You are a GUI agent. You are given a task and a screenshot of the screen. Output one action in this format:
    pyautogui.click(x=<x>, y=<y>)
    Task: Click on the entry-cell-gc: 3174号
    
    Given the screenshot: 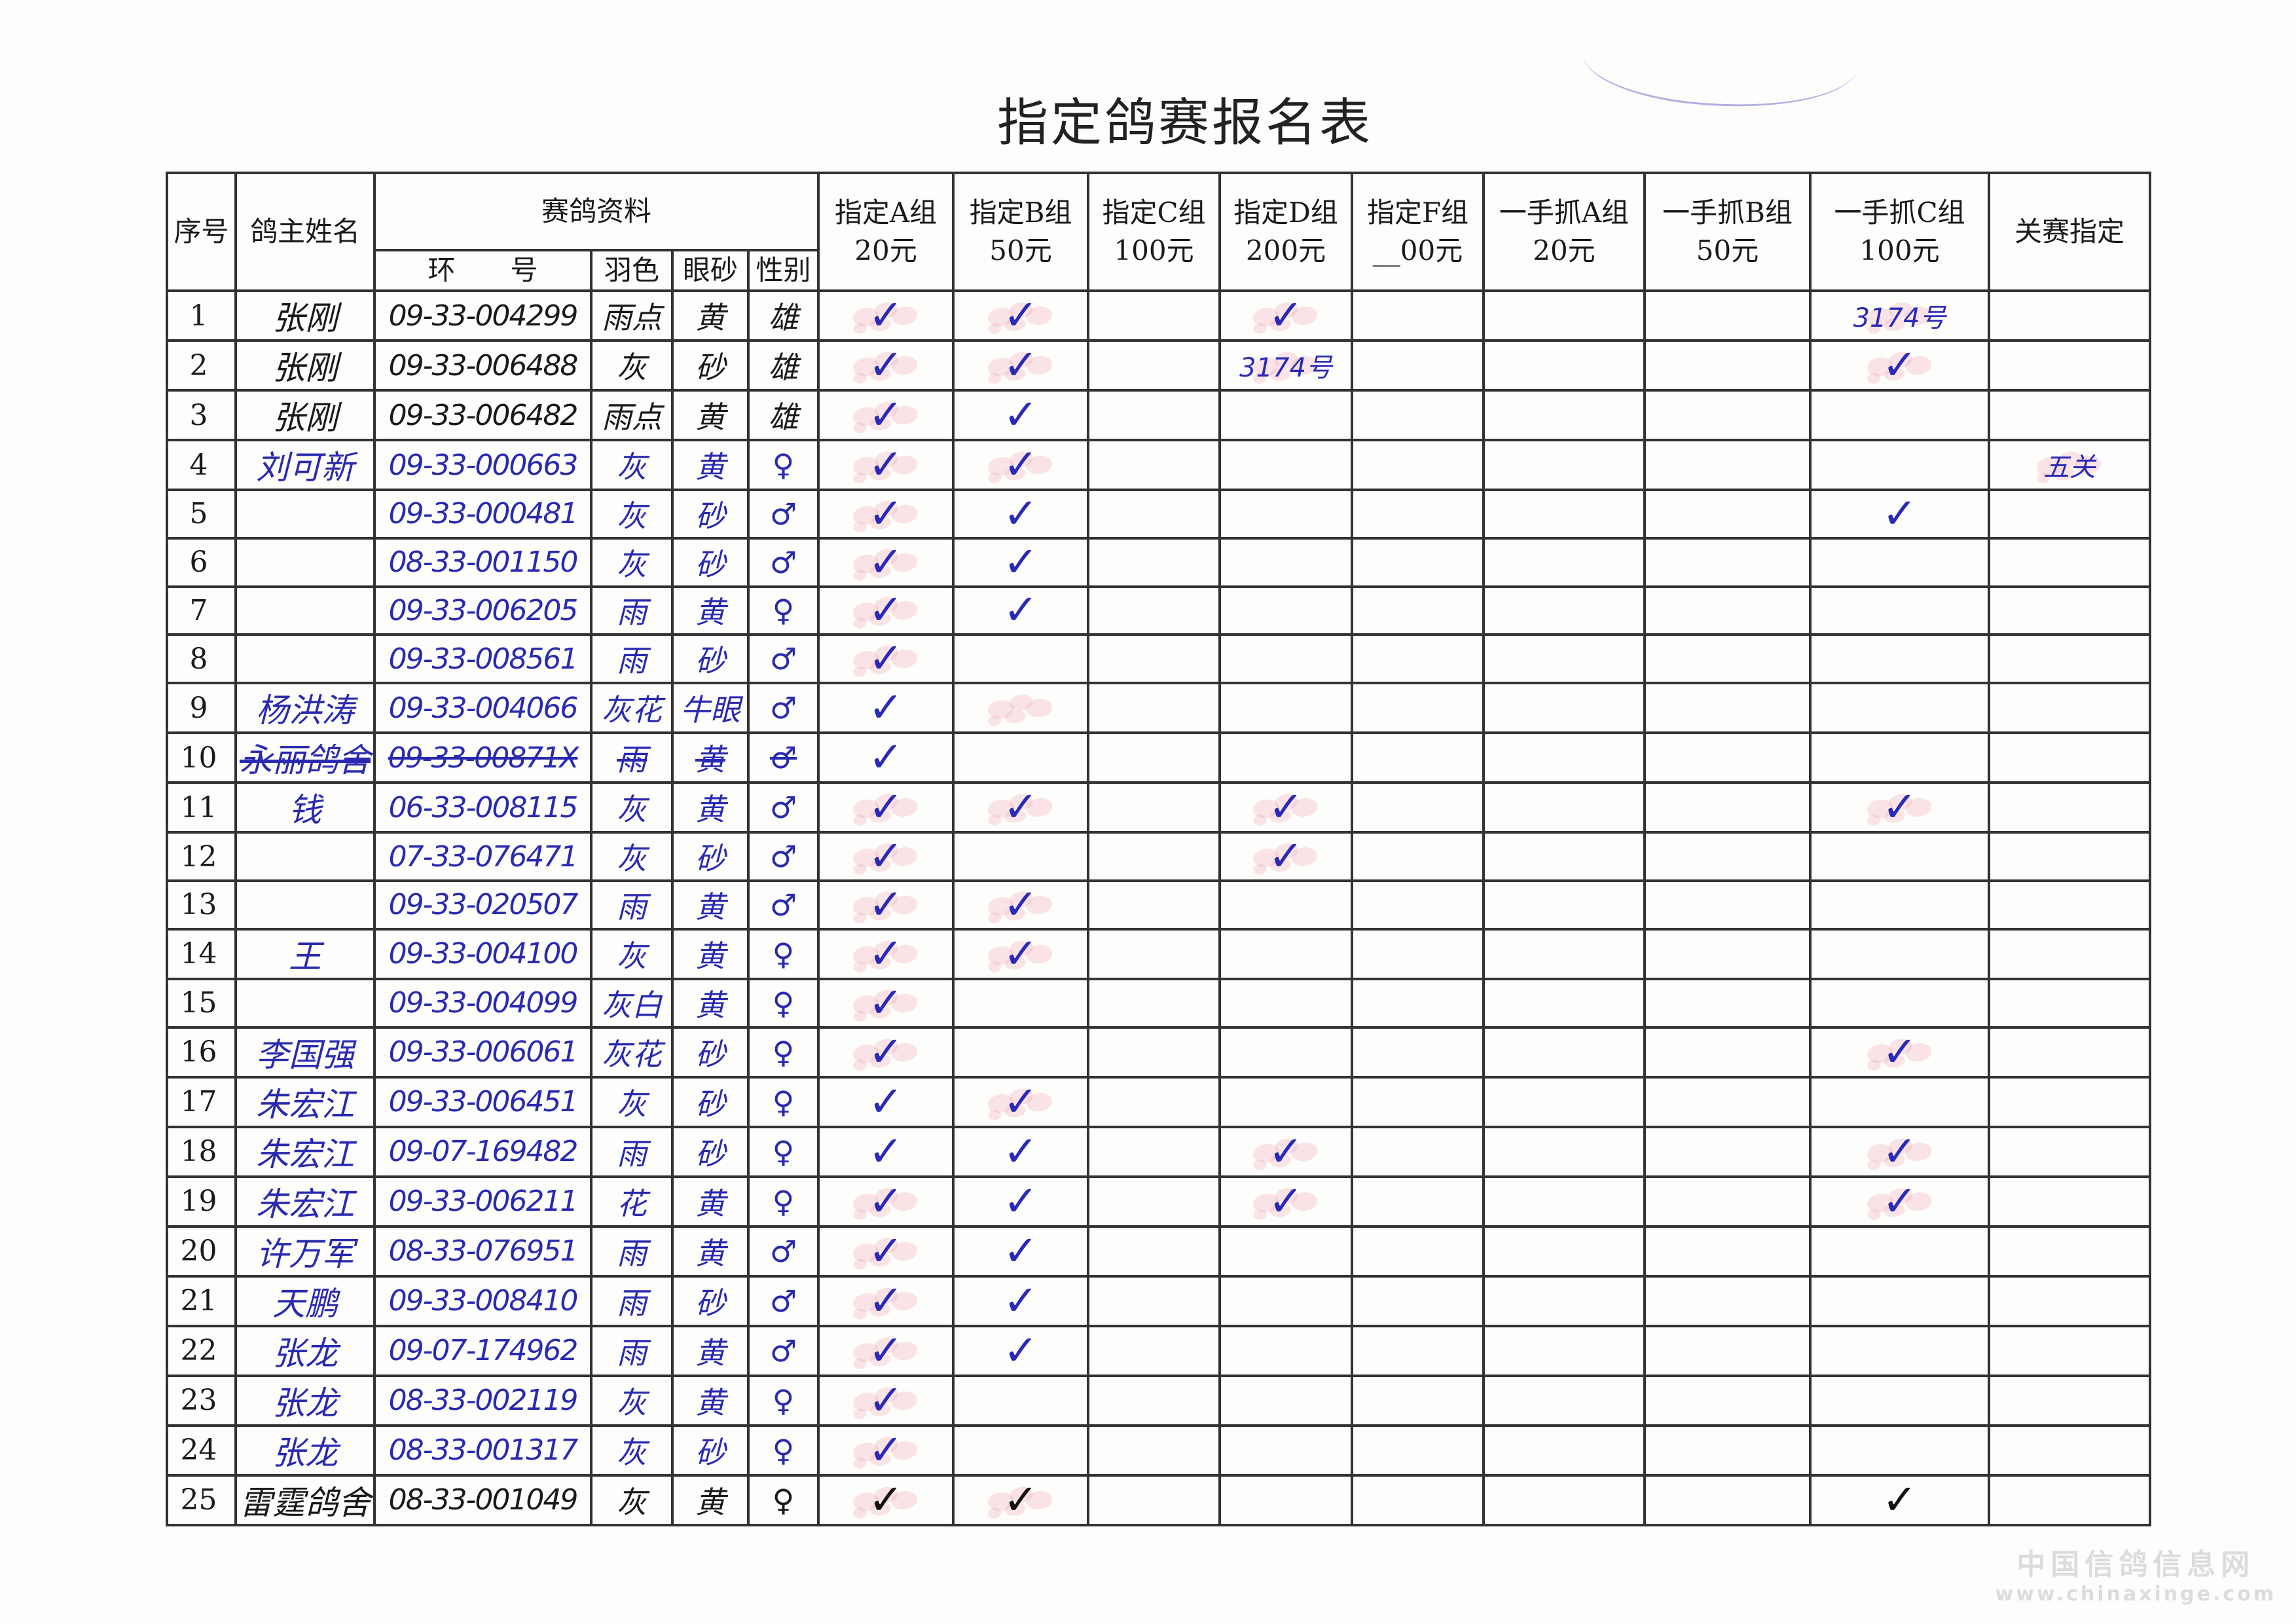 What is the action you would take?
    pyautogui.click(x=1900, y=315)
    